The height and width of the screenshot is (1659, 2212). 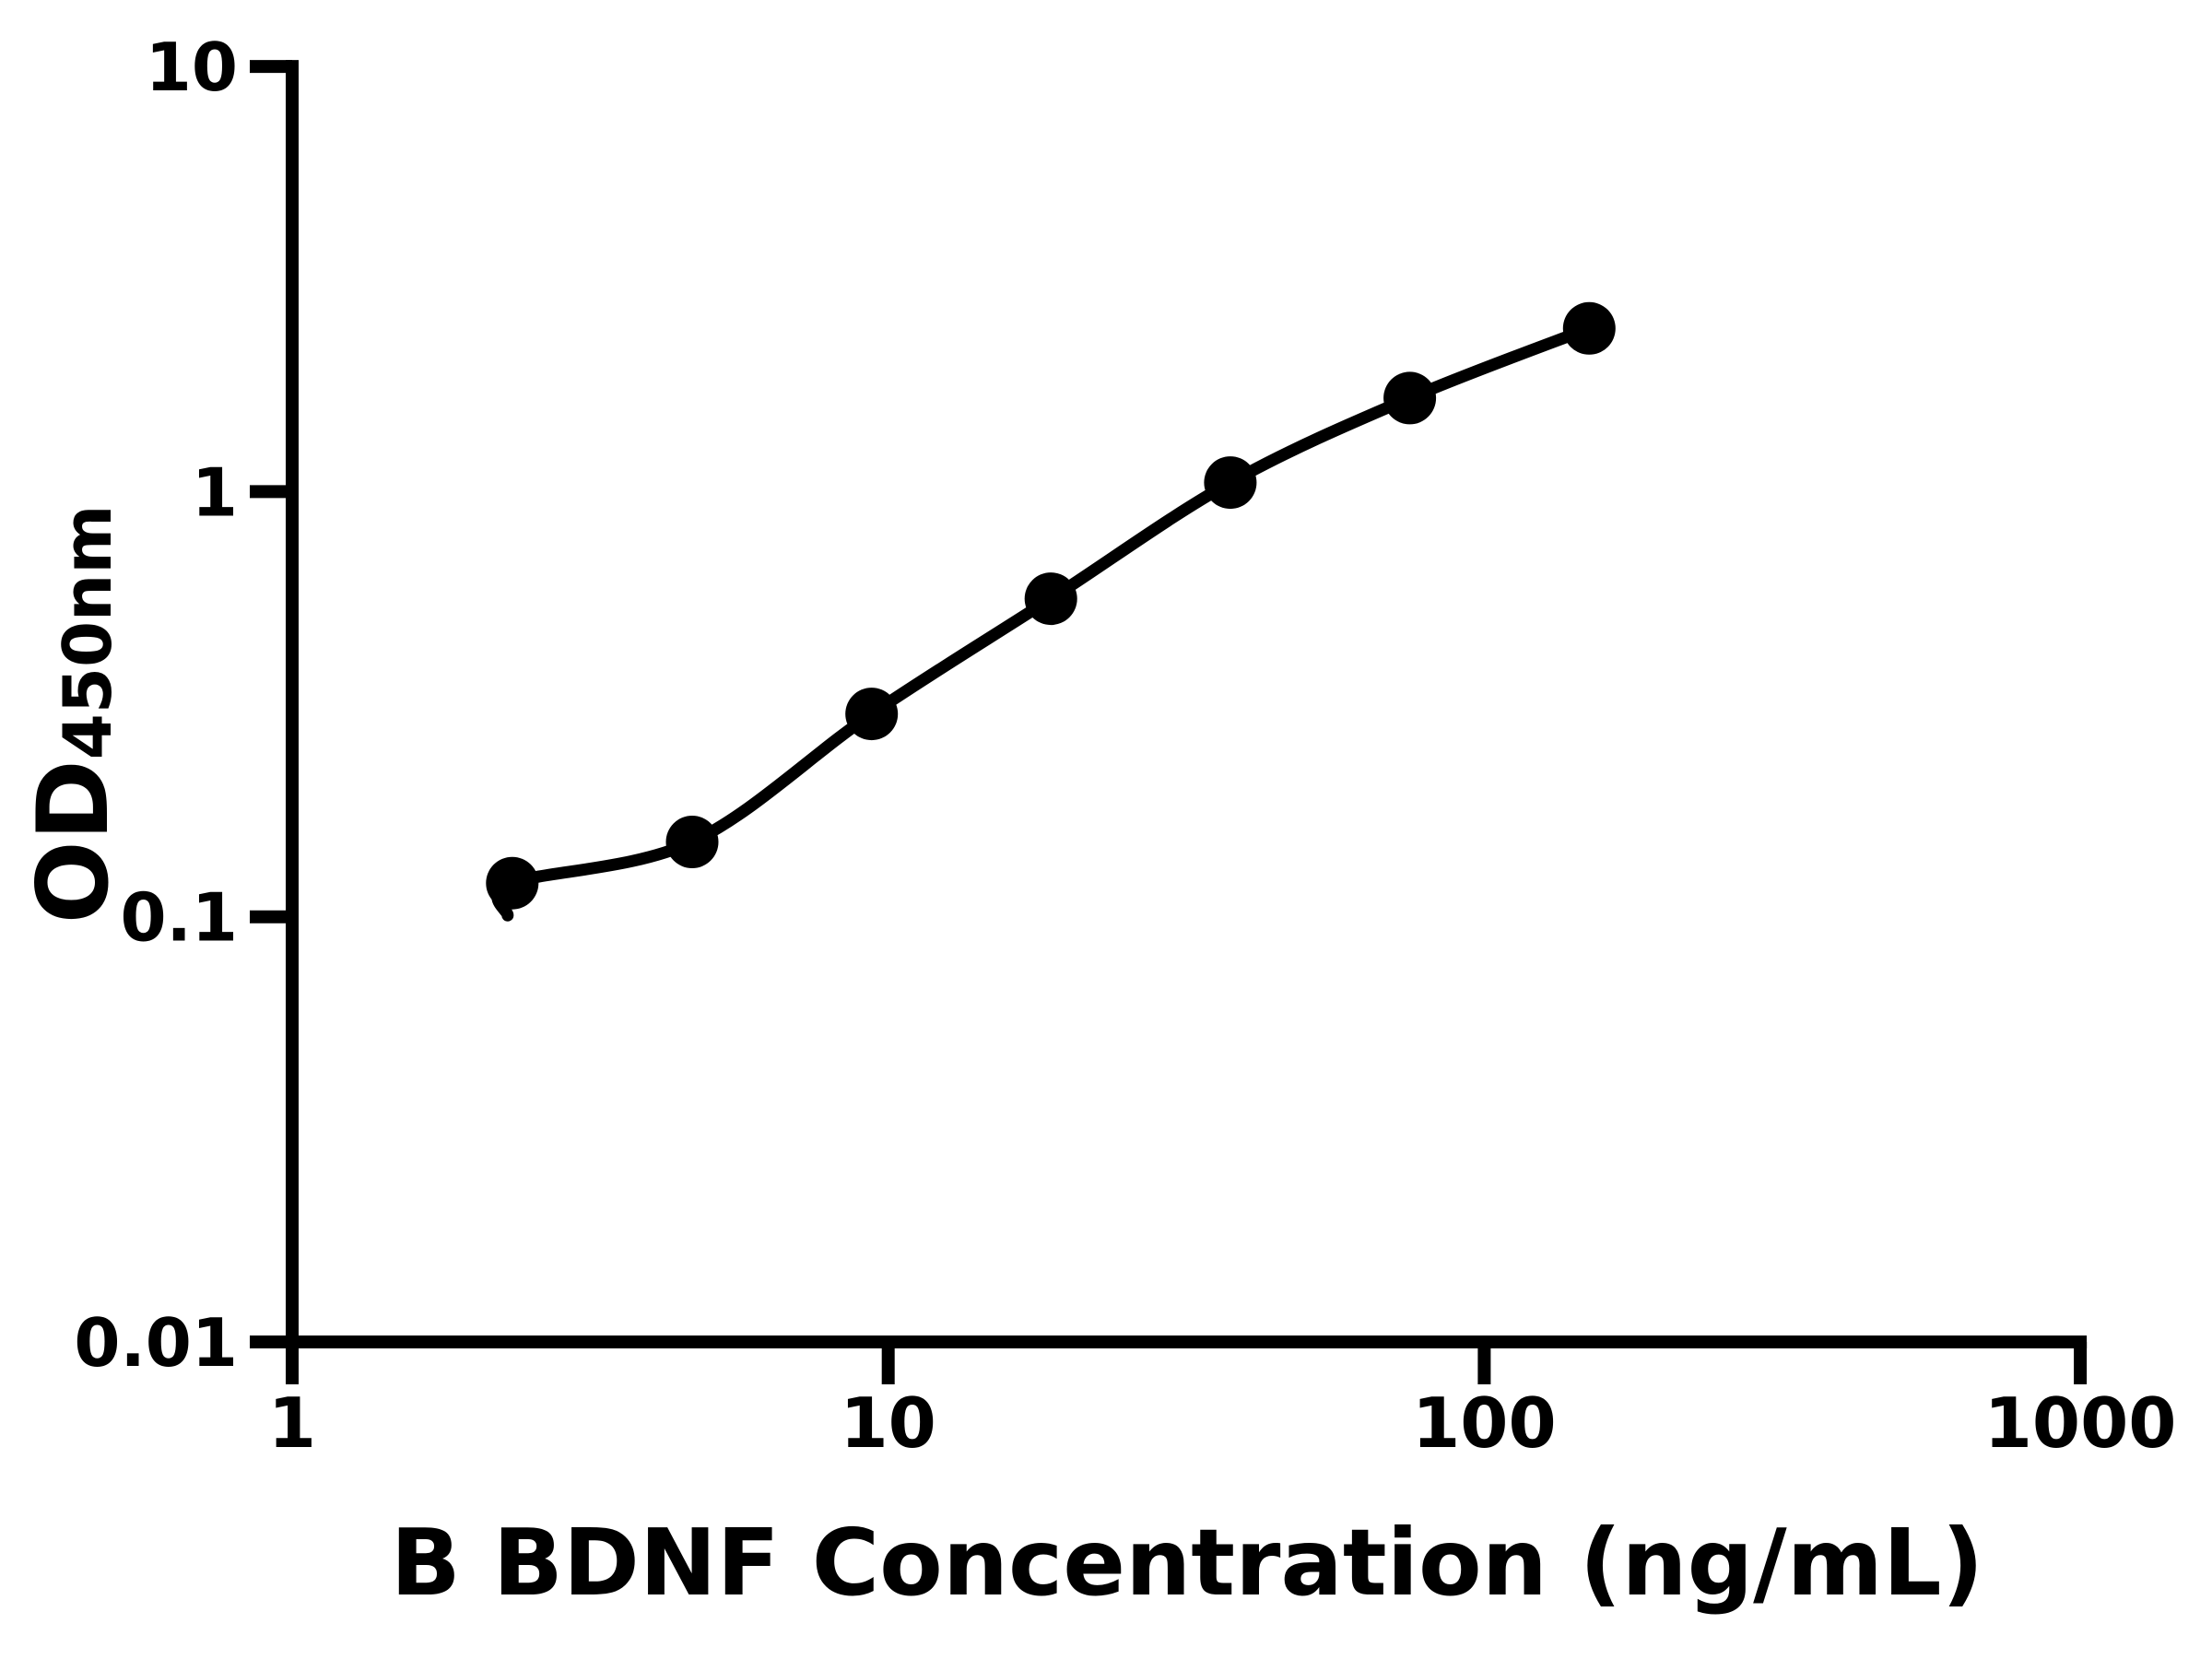 What do you see at coordinates (1484, 1423) in the screenshot?
I see `x-tick-label: 100` at bounding box center [1484, 1423].